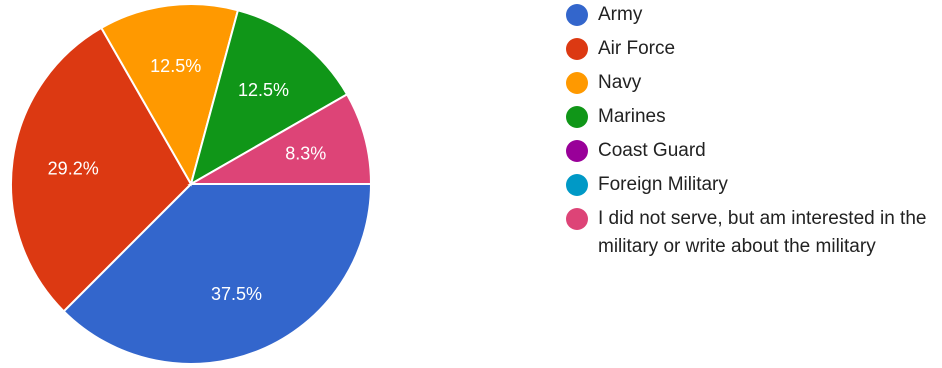 Image resolution: width=942 pixels, height=368 pixels. I want to click on legend-swatch-foreign-military, so click(577, 185).